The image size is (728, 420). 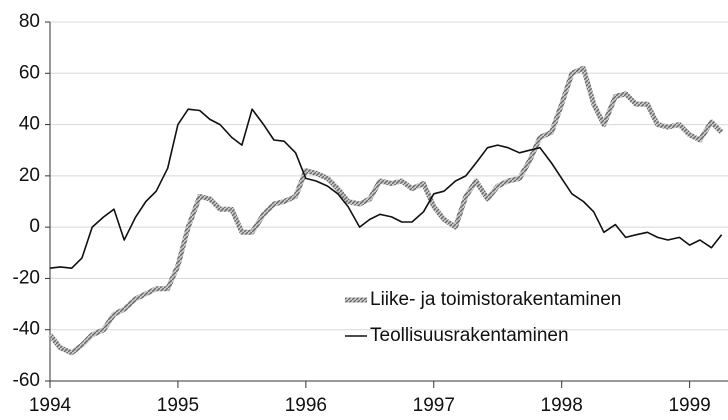 I want to click on x-tick-label: 1996, so click(x=306, y=405).